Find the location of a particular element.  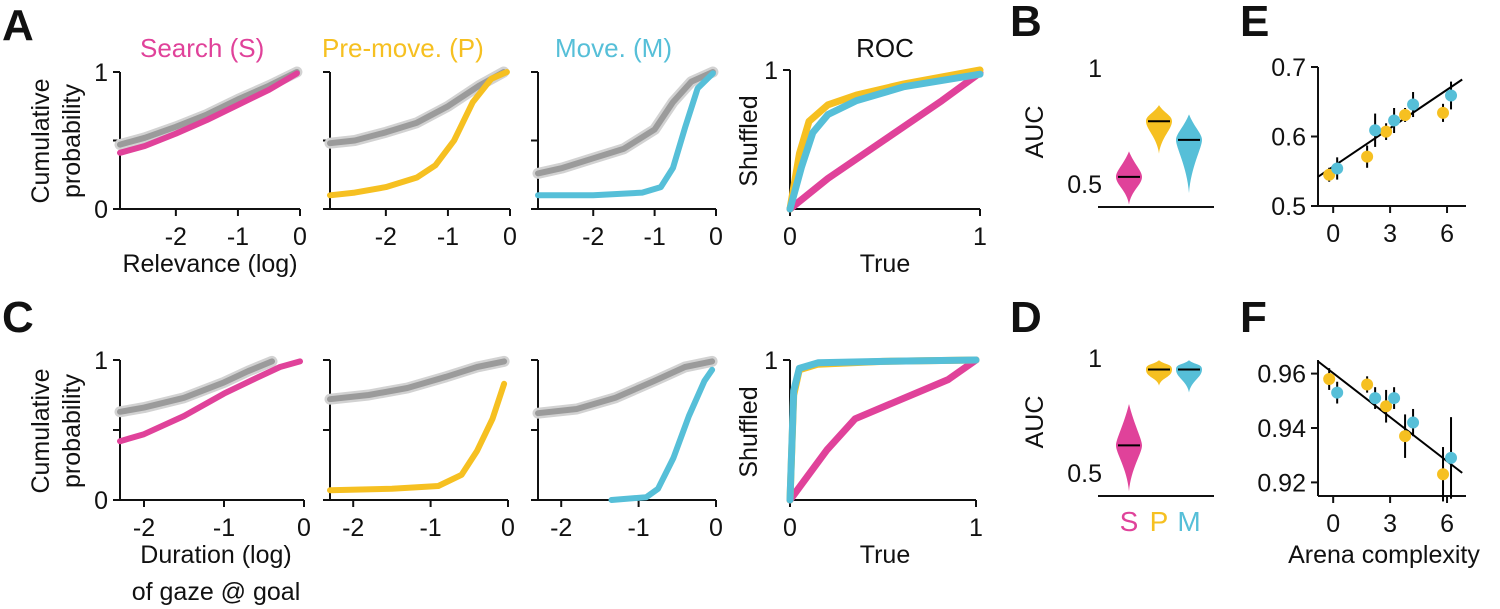

a-premove-series-line is located at coordinates (418, 134).